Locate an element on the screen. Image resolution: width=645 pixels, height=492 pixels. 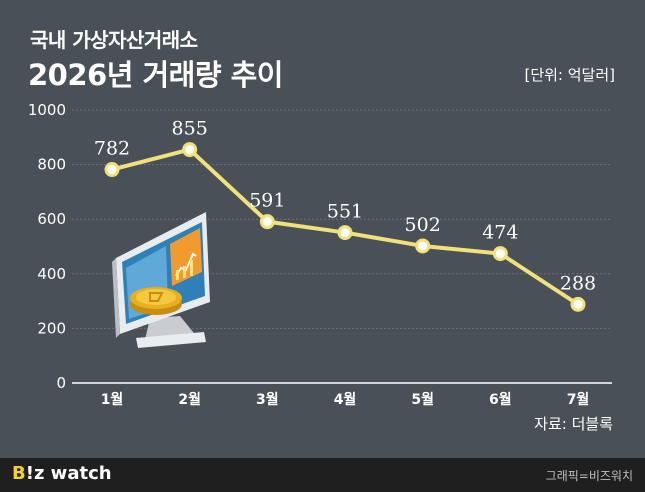
data-label: 502 is located at coordinates (423, 225).